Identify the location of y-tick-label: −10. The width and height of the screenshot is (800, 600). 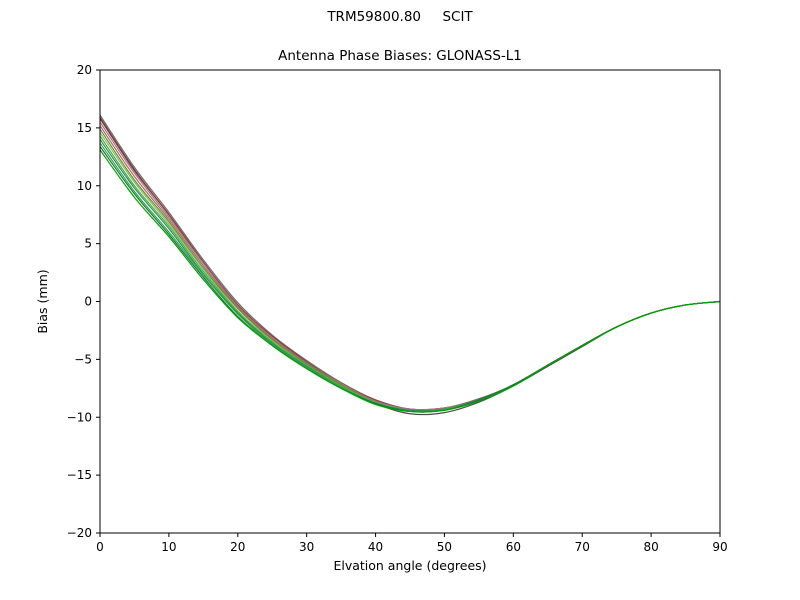
(79, 417).